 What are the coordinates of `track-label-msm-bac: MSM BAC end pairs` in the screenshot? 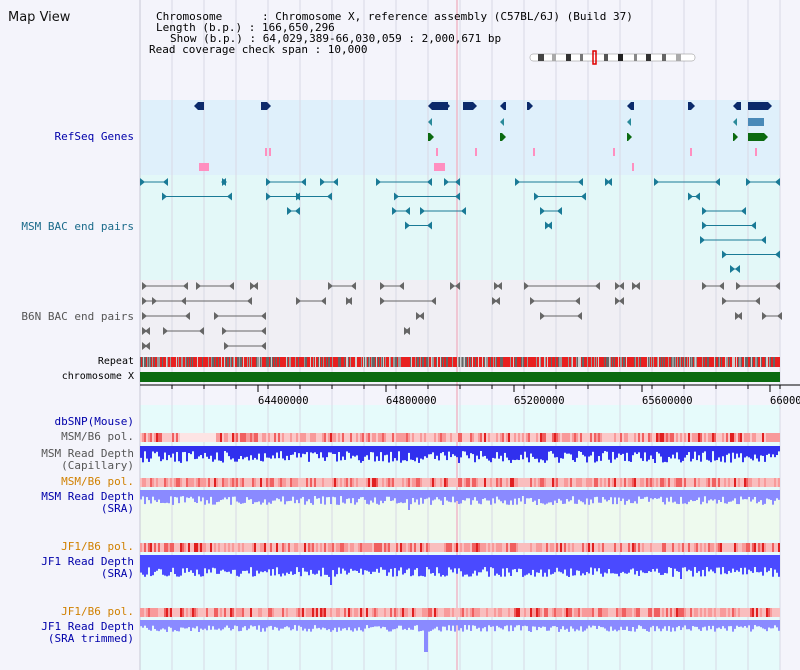 It's located at (77, 226).